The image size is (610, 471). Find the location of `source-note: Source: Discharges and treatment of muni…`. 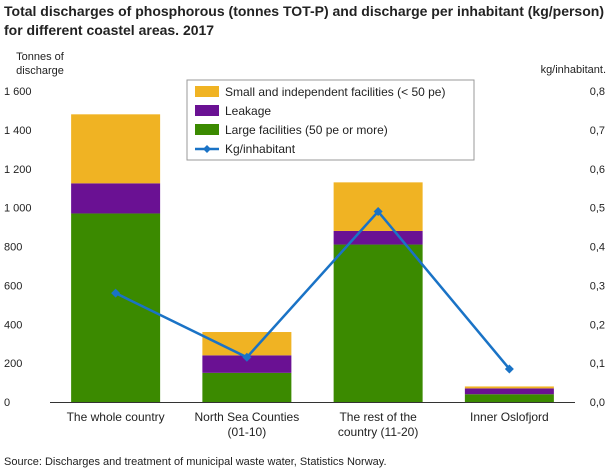

source-note: Source: Discharges and treatment of muni… is located at coordinates (195, 462).